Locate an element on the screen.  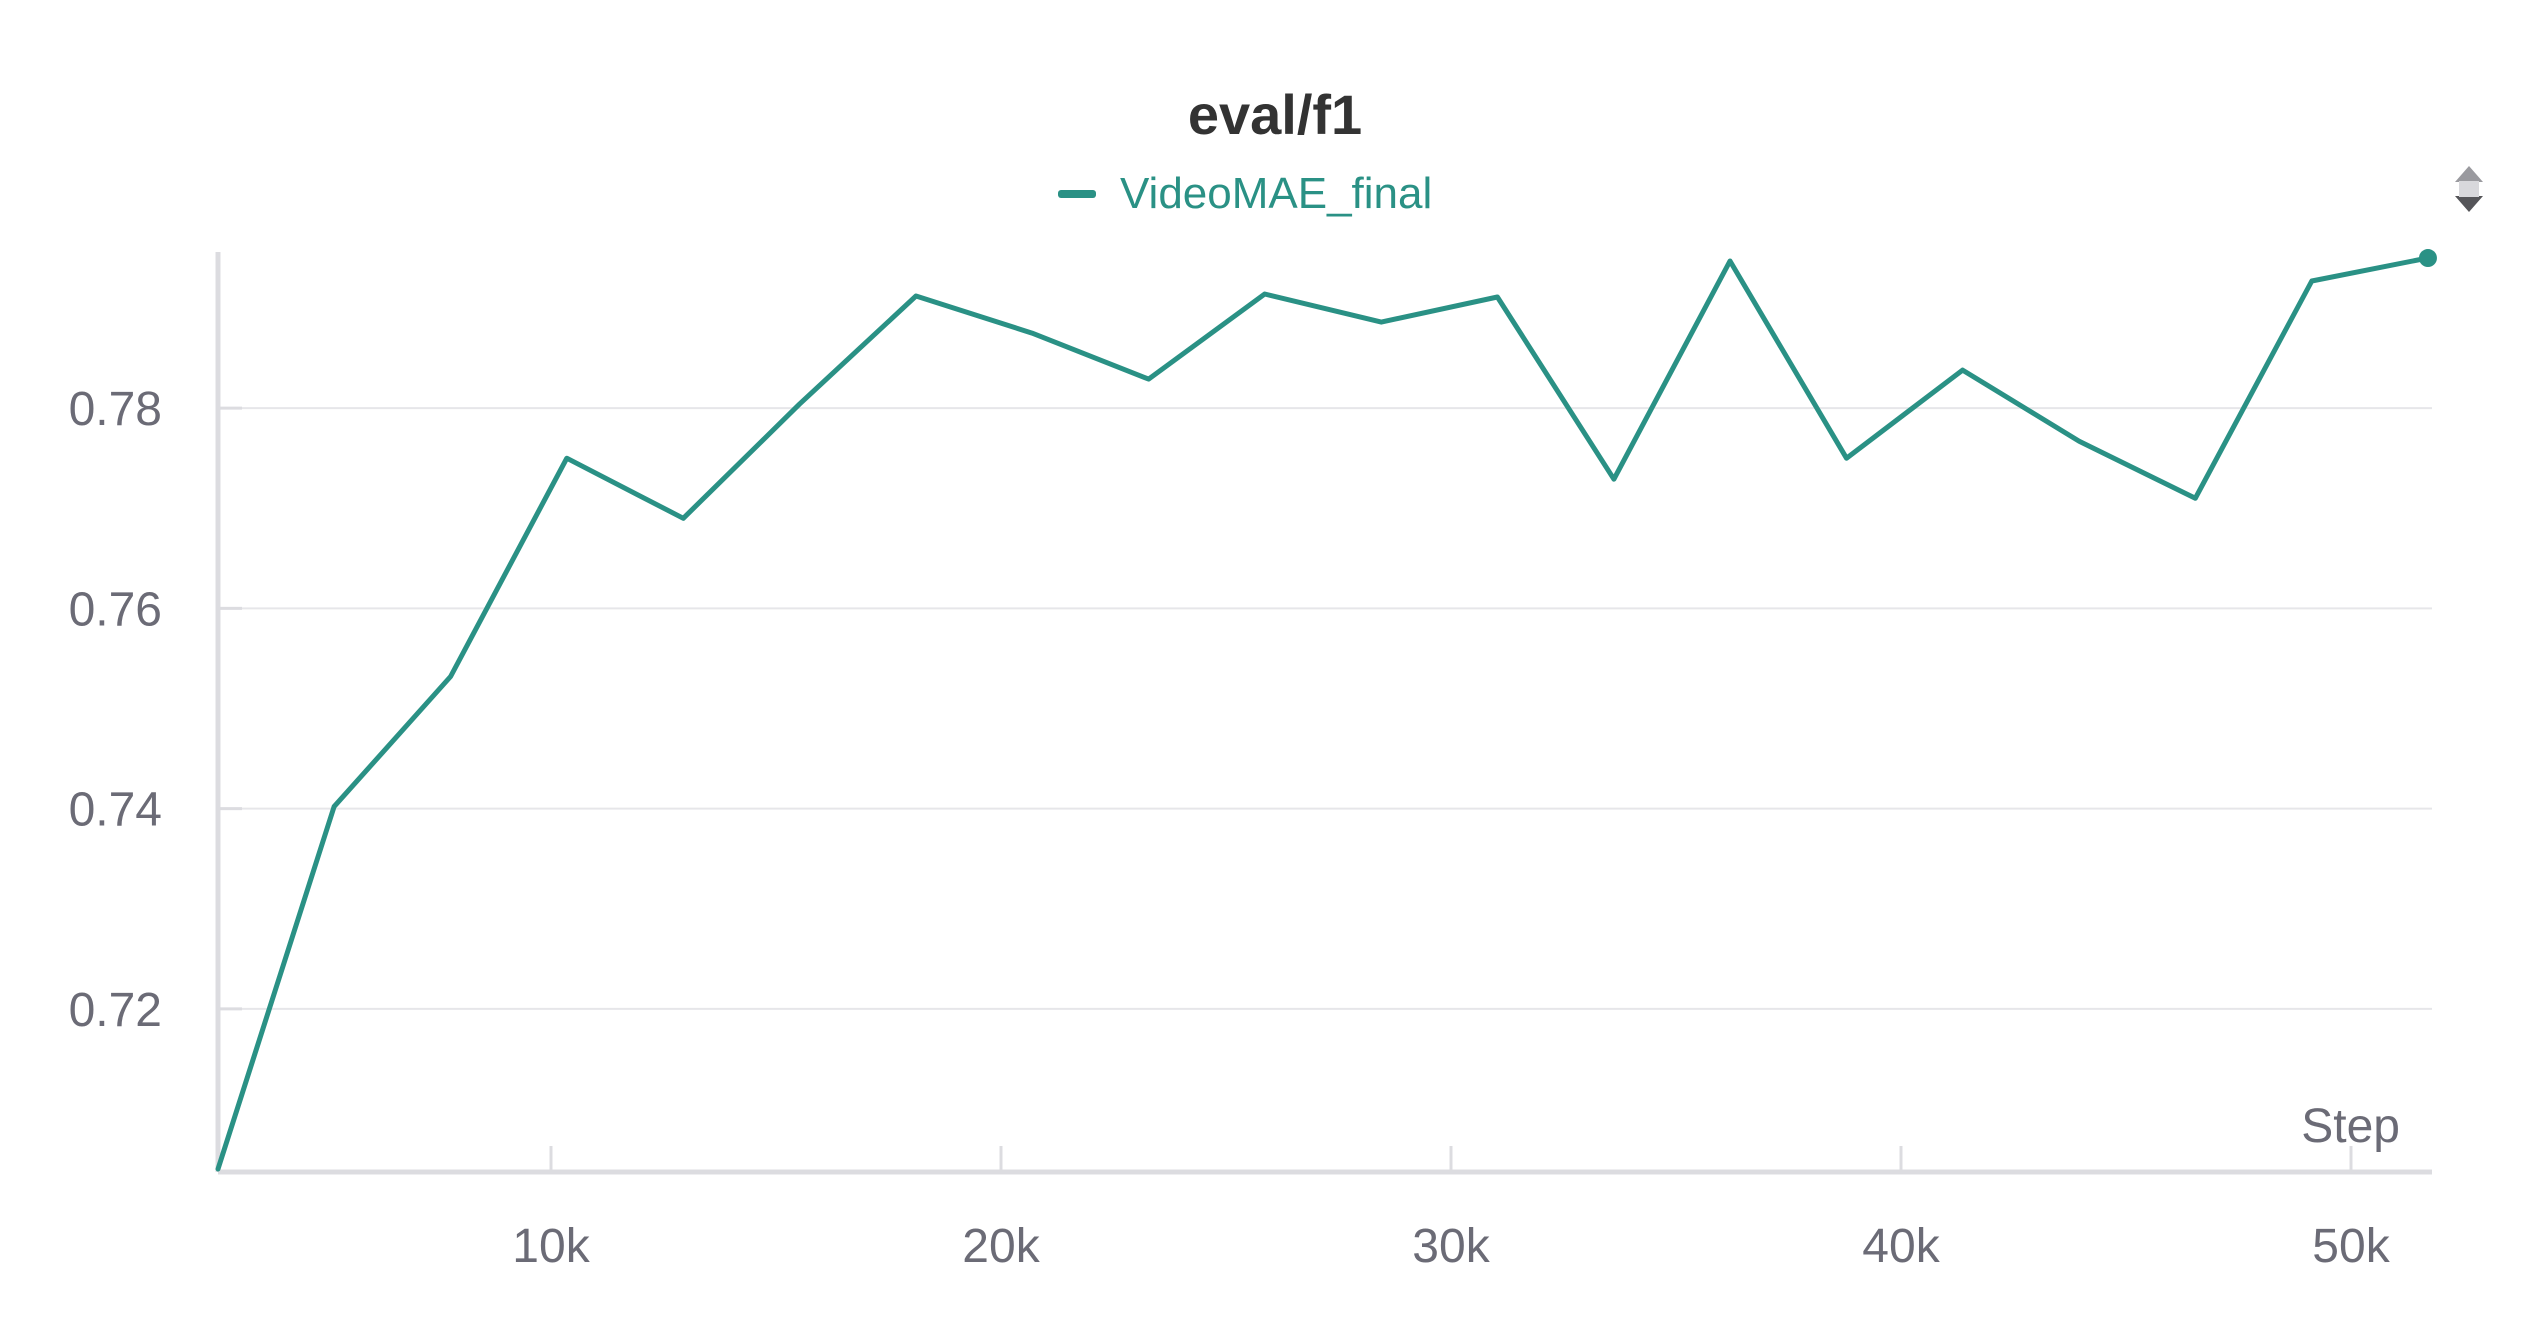
x-tick-label-40k: 40k is located at coordinates (1901, 1246).